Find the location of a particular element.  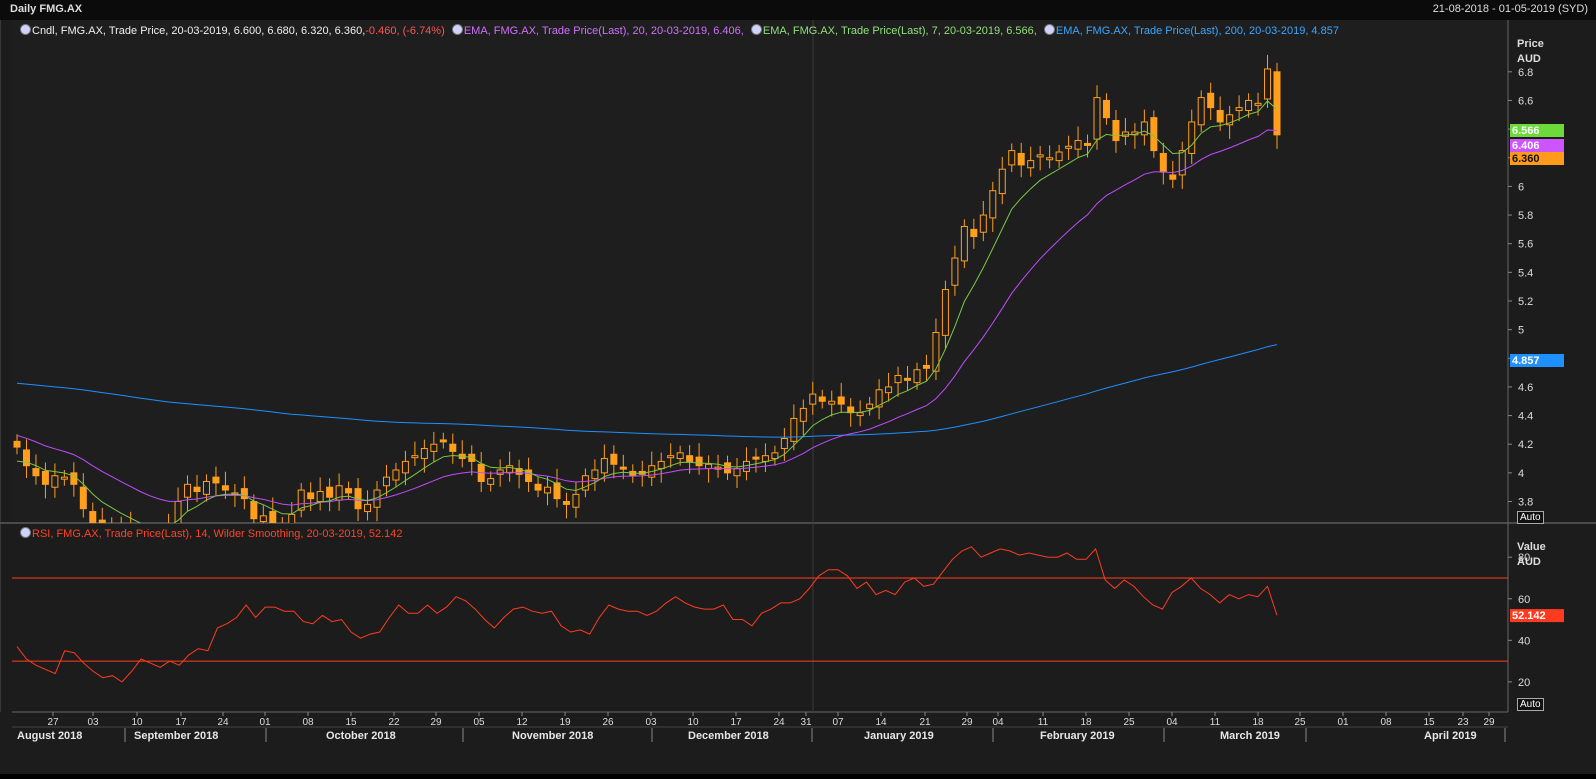

price-tick-label: 5.6 is located at coordinates (1525, 245).